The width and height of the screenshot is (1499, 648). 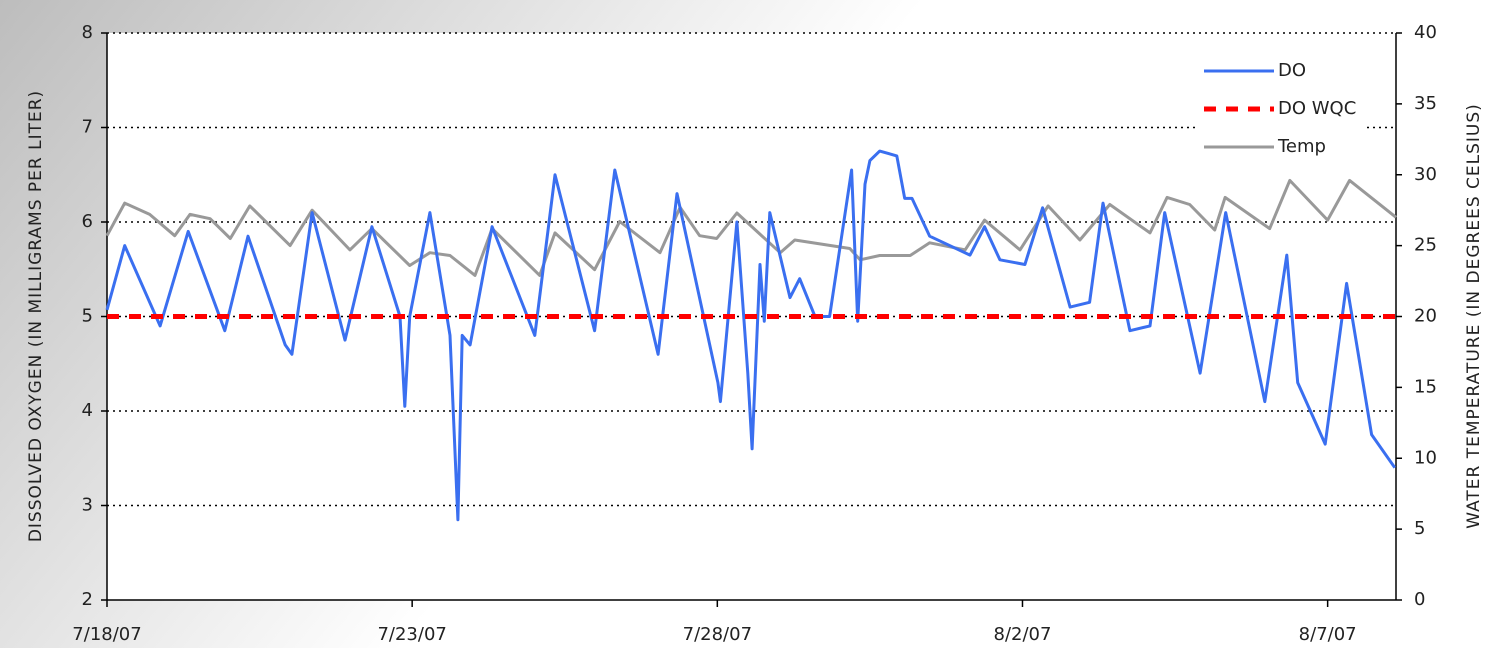 What do you see at coordinates (1023, 634) in the screenshot?
I see `x-tick-label: 8/2/07` at bounding box center [1023, 634].